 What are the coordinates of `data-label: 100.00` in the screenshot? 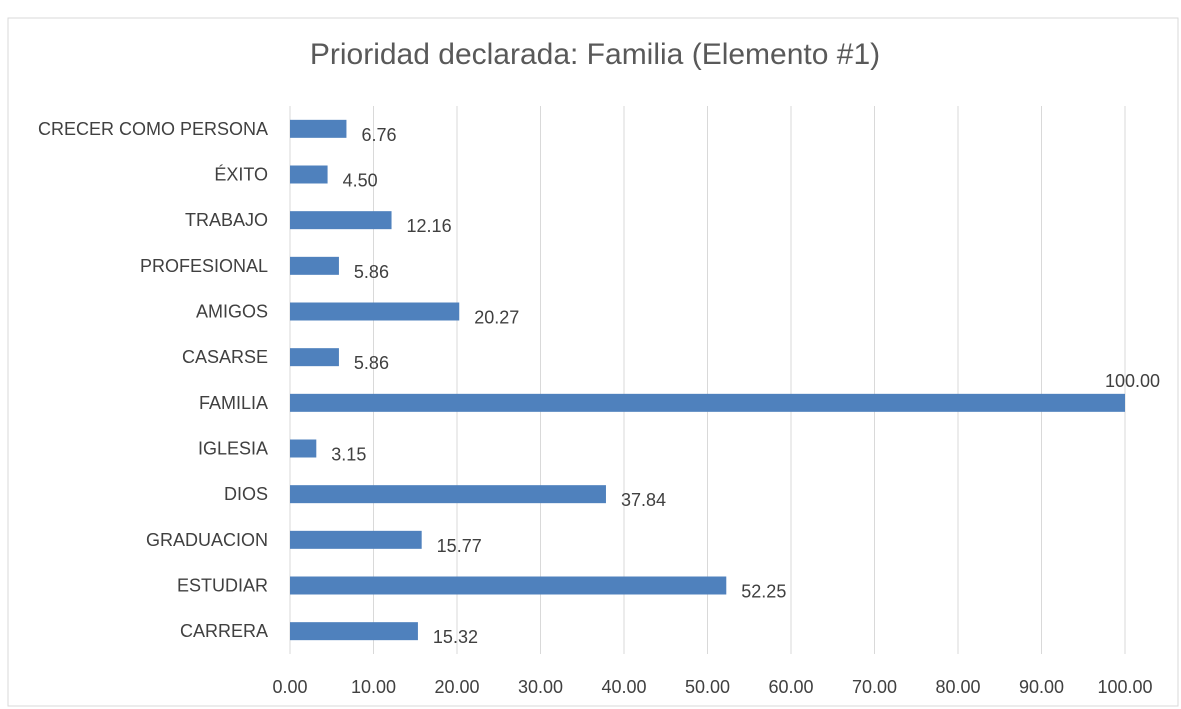 It's located at (1132, 381).